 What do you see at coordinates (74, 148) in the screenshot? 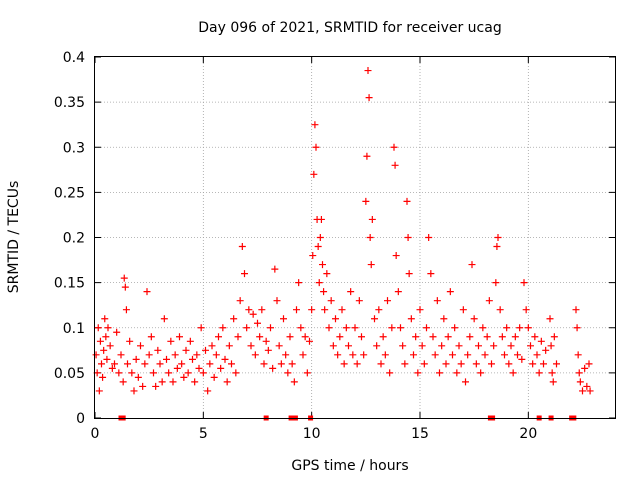
I see `y-tick-label: 0.3` at bounding box center [74, 148].